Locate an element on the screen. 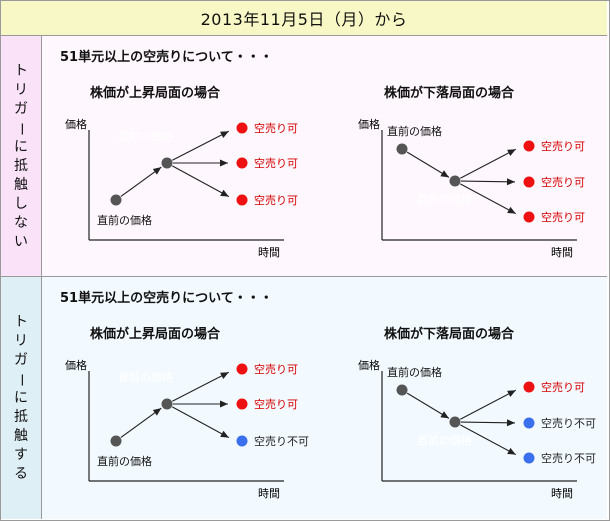  side-cell: トリガーに抵触しない is located at coordinates (21, 156).